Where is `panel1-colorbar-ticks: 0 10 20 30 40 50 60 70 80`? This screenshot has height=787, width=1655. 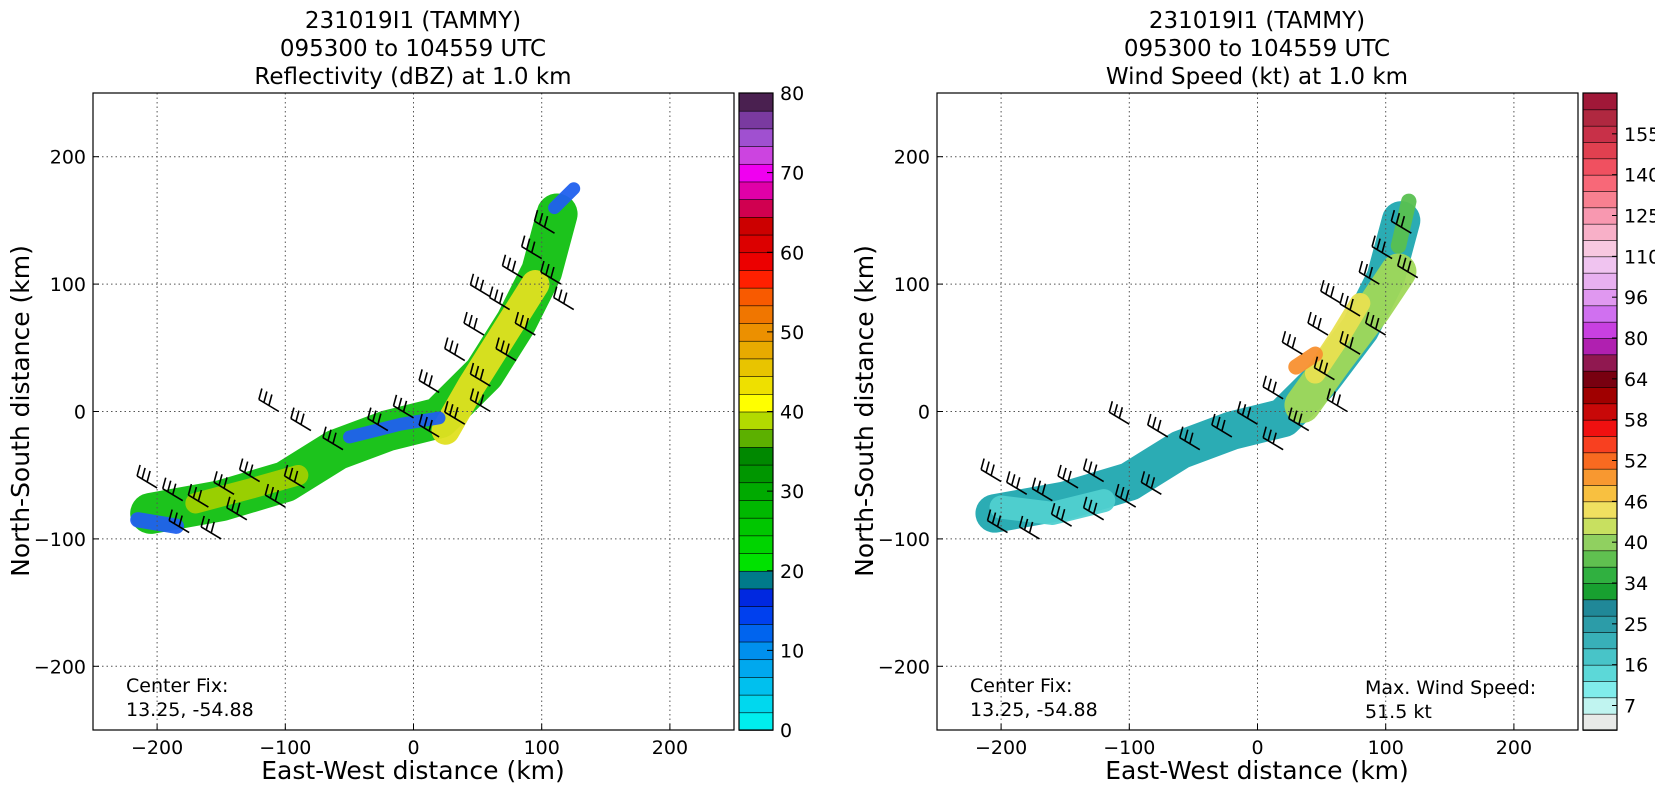
panel1-colorbar-ticks: 0 10 20 30 40 50 60 70 80 is located at coordinates (785, 412).